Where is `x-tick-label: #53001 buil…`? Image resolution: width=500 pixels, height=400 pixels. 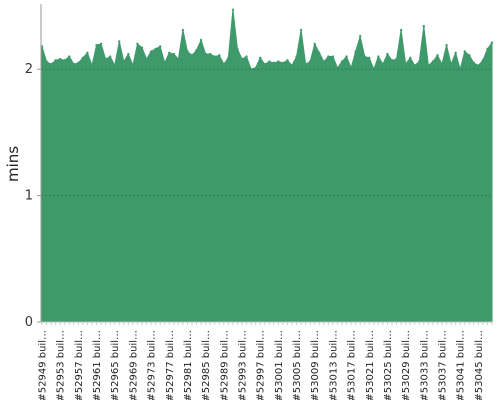 x-tick-label: #53001 buil… is located at coordinates (279, 365).